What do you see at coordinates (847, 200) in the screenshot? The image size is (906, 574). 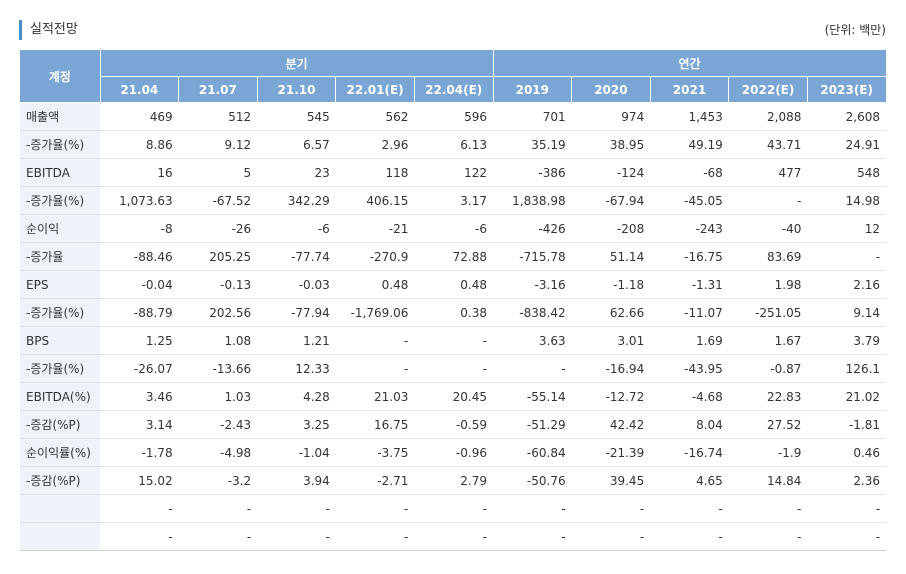 I see `table-cell: 14.98` at bounding box center [847, 200].